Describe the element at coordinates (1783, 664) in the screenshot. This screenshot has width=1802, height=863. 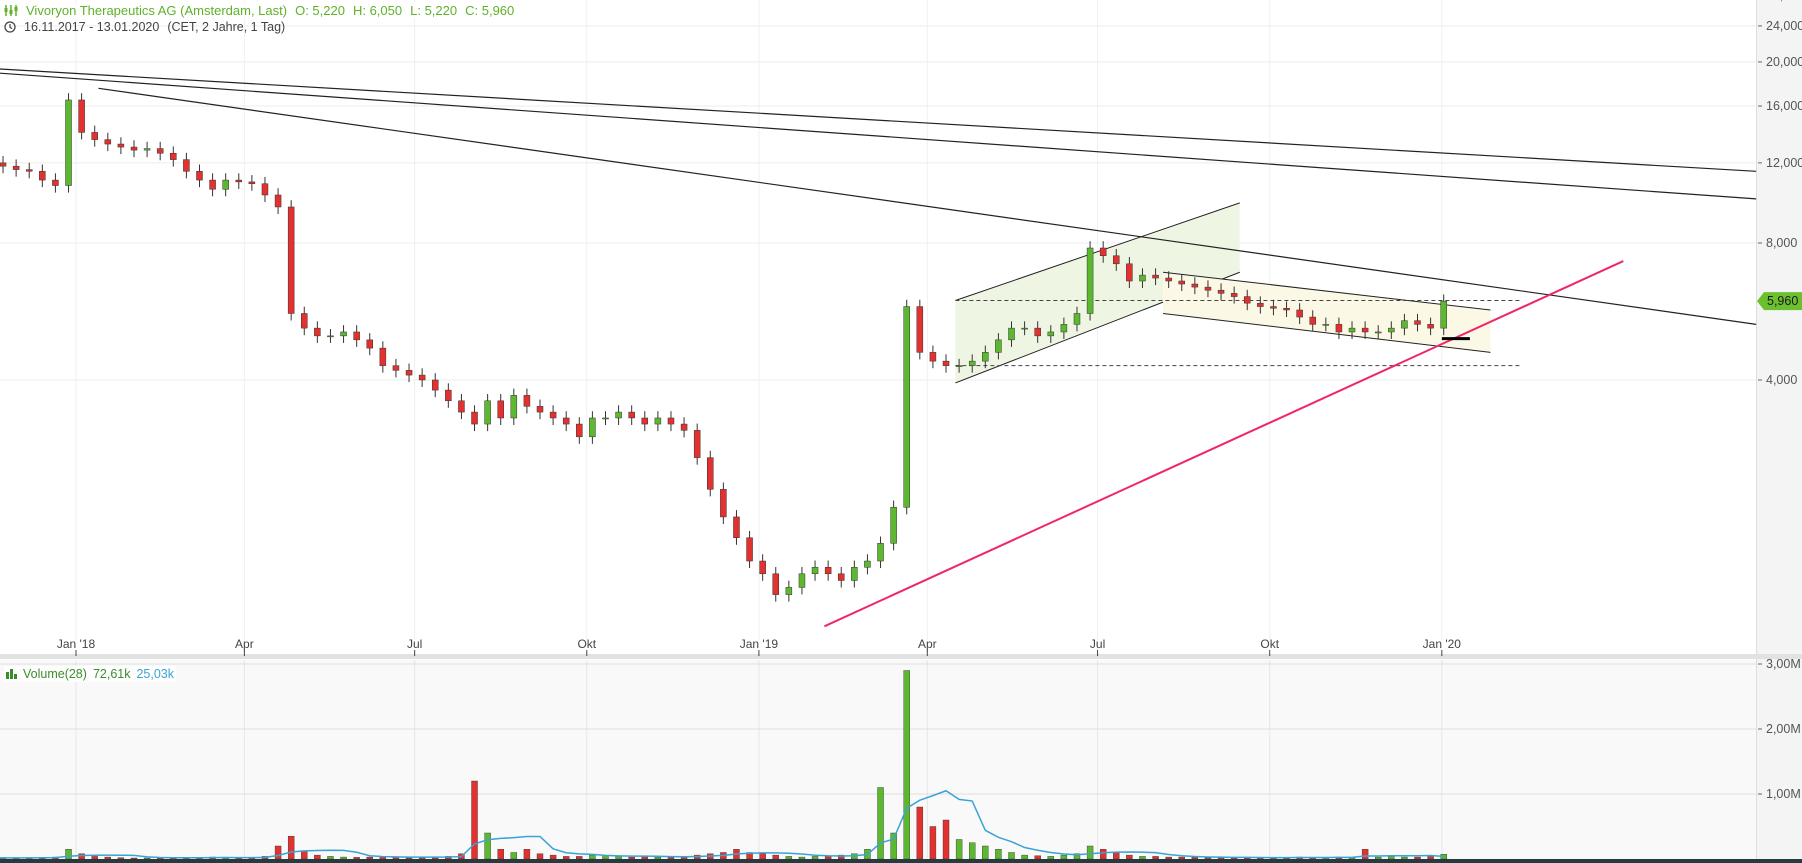
I see `volume-tick-label: 3,00M` at that location.